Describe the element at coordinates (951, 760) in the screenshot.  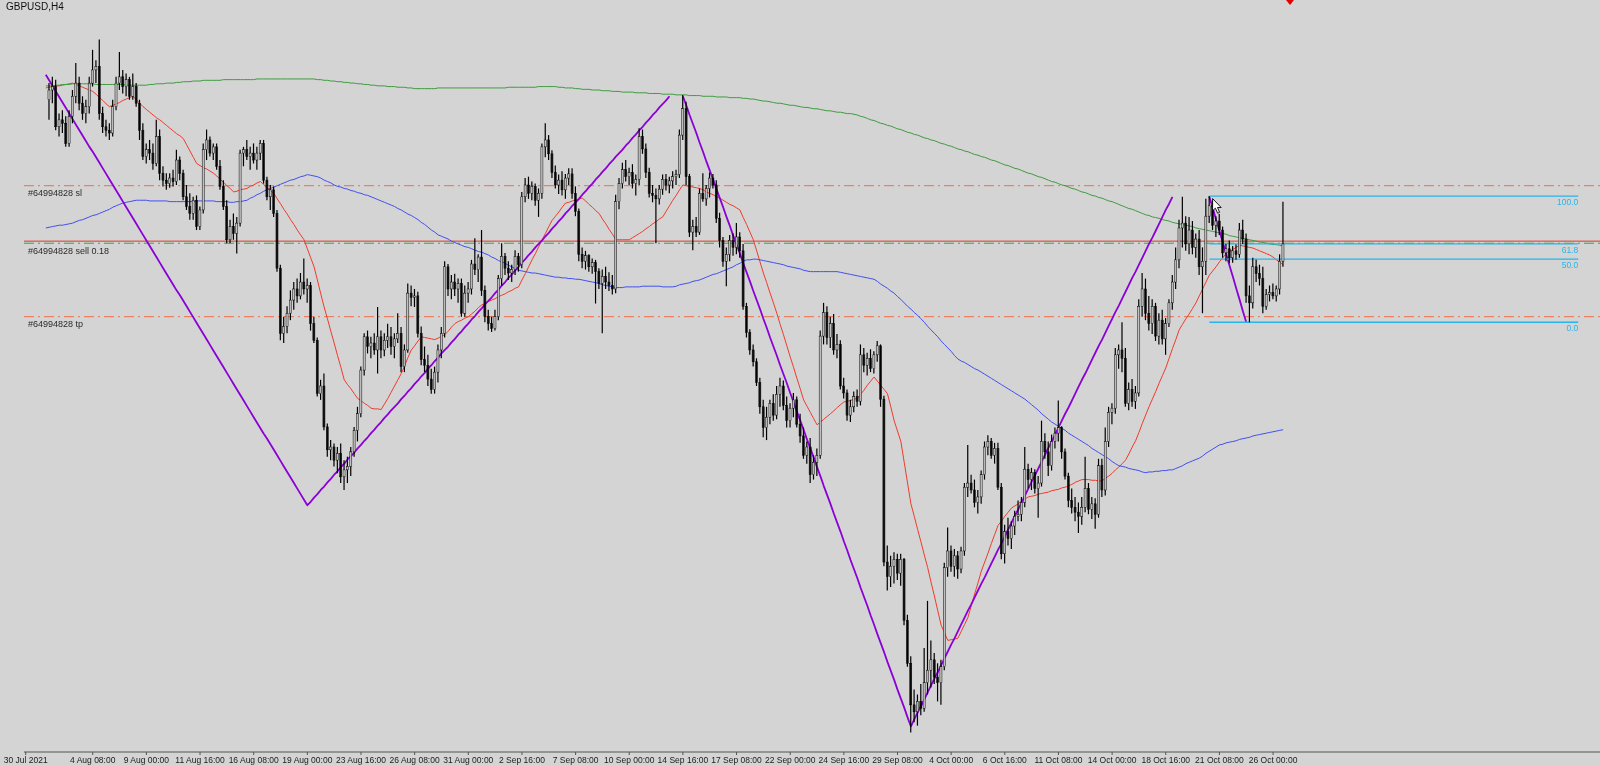
I see `x-tick-label: 4 Oct 00:00` at that location.